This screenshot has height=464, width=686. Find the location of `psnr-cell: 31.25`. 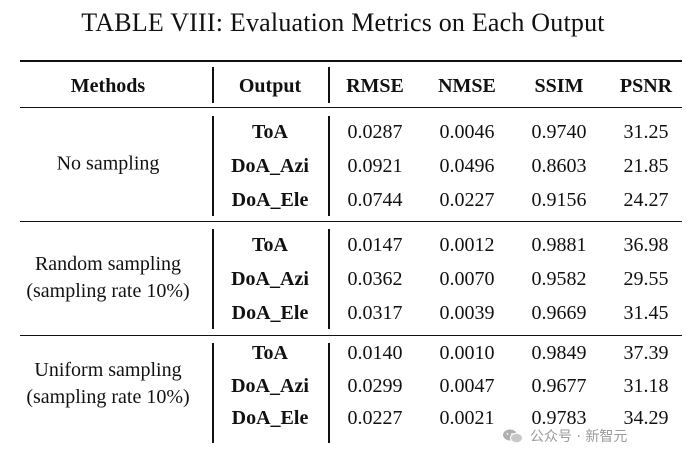

psnr-cell: 31.25 is located at coordinates (646, 132).